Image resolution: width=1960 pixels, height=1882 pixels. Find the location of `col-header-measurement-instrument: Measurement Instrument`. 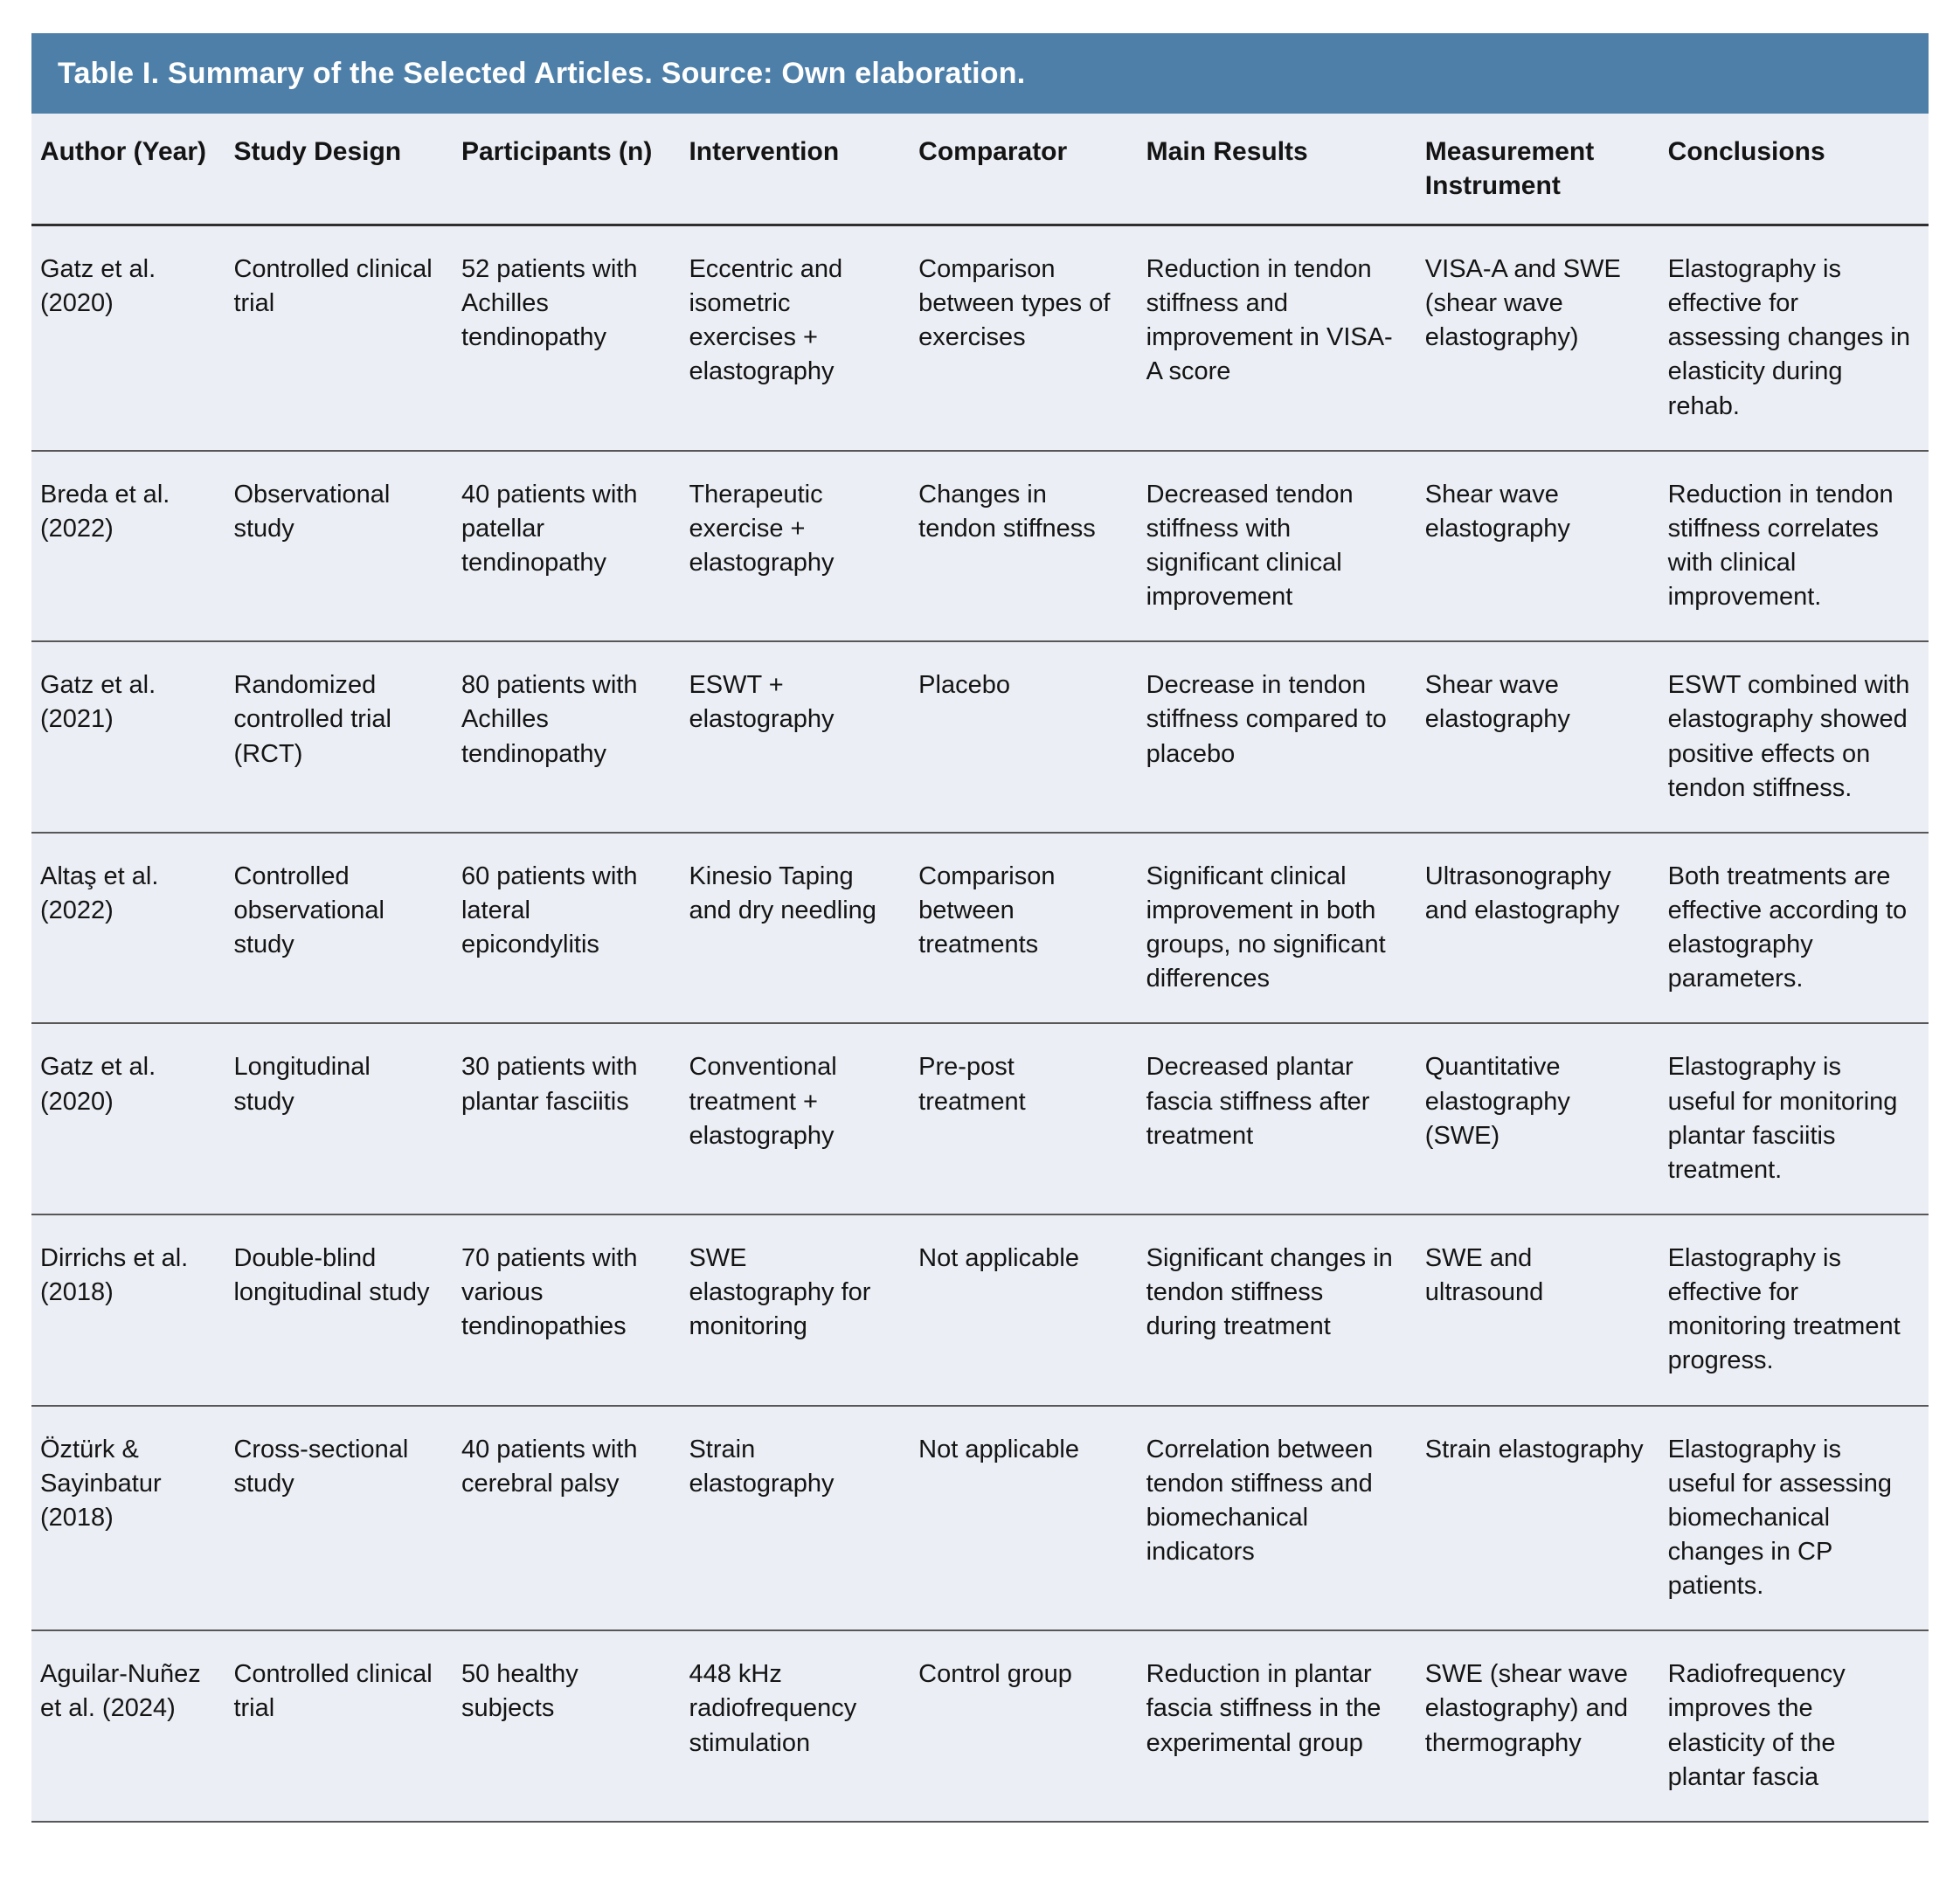

col-header-measurement-instrument: Measurement Instrument is located at coordinates (1537, 170).